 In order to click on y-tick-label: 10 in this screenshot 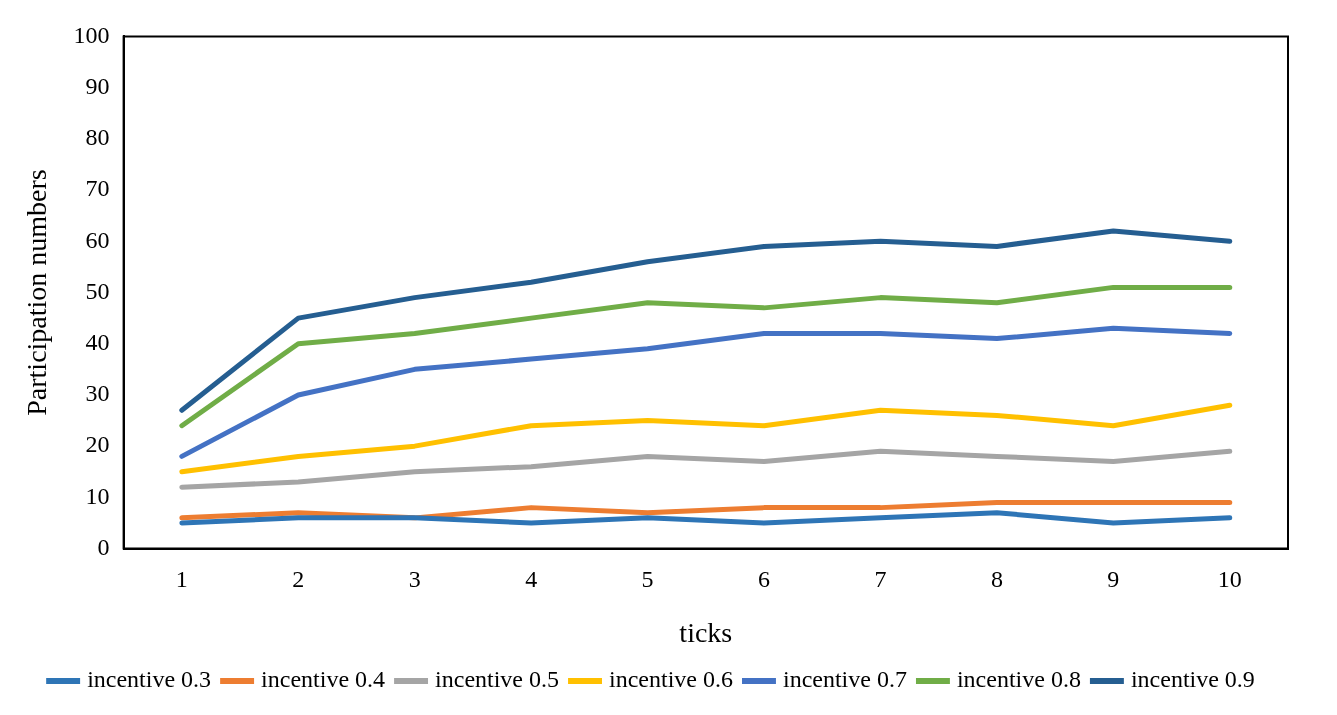, I will do `click(97, 495)`.